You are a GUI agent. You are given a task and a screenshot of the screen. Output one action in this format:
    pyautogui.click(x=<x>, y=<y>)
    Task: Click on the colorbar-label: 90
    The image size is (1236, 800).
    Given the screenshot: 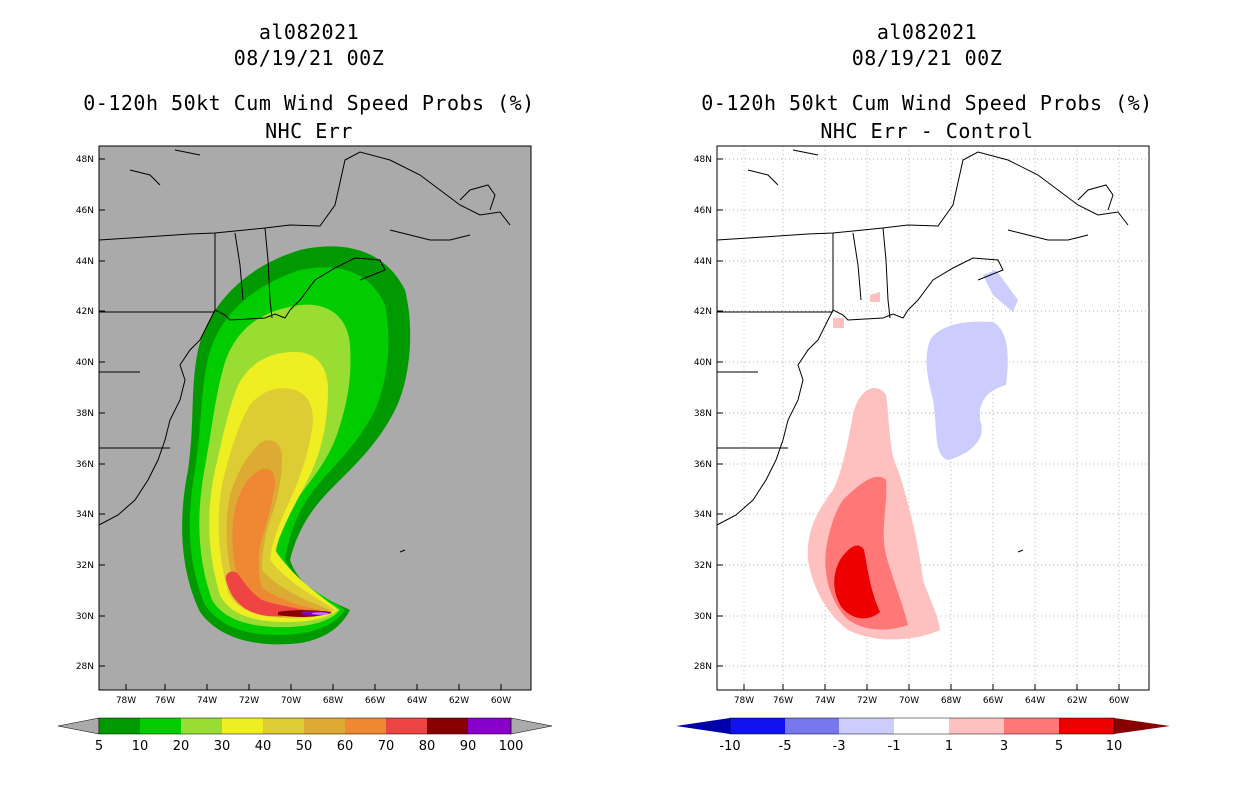 What is the action you would take?
    pyautogui.click(x=468, y=746)
    